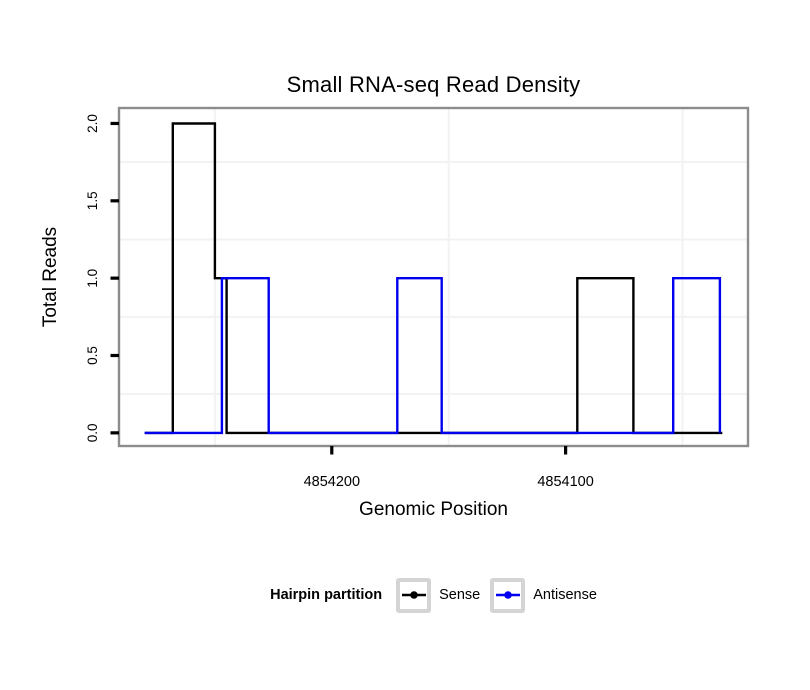  I want to click on legend-items: Sense Antisense, so click(496, 595).